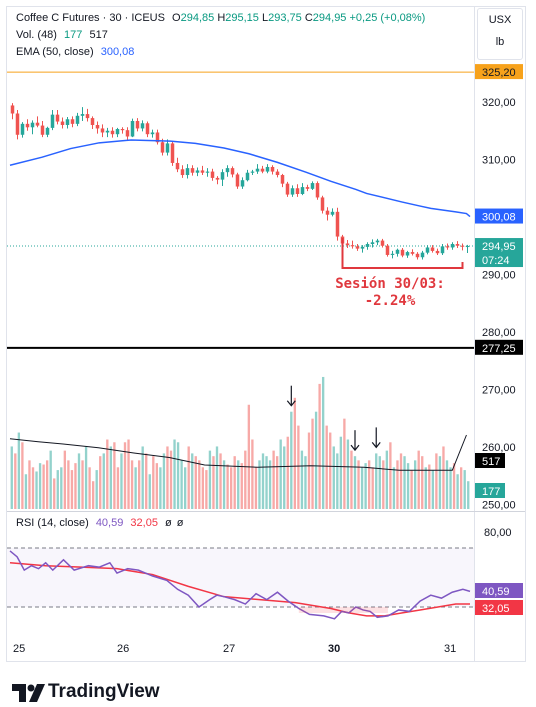 The height and width of the screenshot is (707, 536). What do you see at coordinates (491, 462) in the screenshot?
I see `volume-axis-label: 517` at bounding box center [491, 462].